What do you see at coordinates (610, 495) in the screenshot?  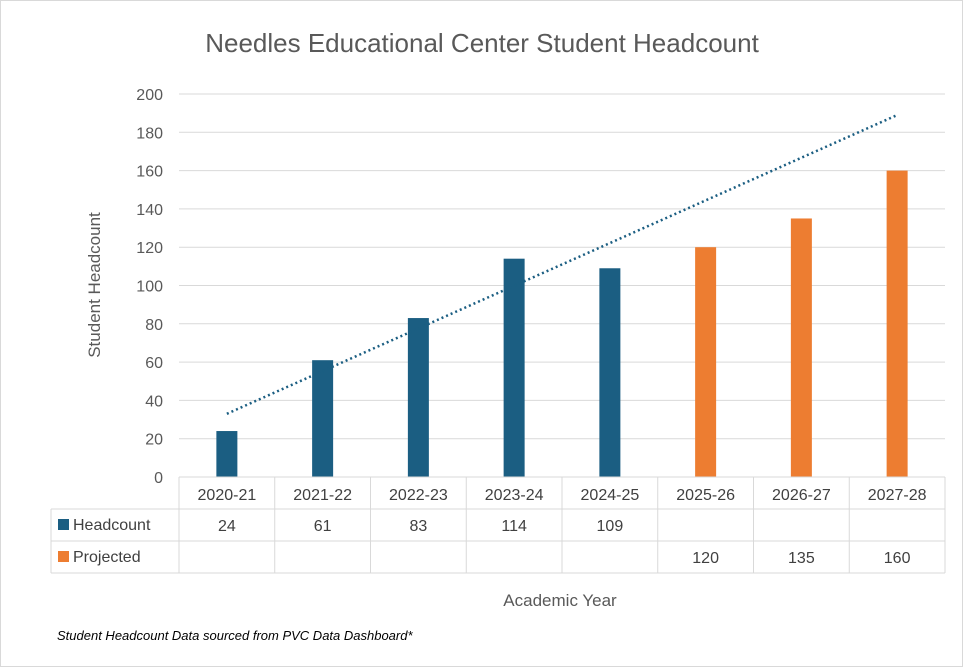 I see `x-tick-label: 2024-25` at bounding box center [610, 495].